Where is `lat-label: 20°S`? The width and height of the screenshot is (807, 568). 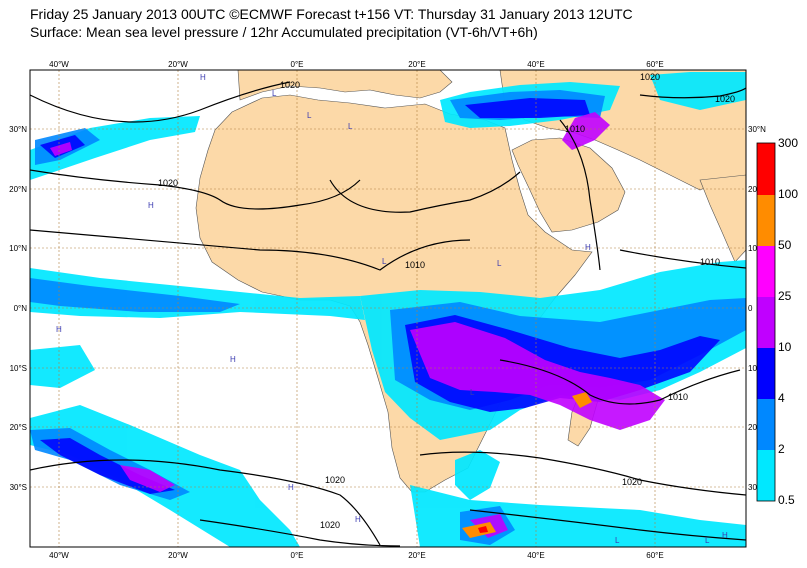 lat-label: 20°S is located at coordinates (18, 427).